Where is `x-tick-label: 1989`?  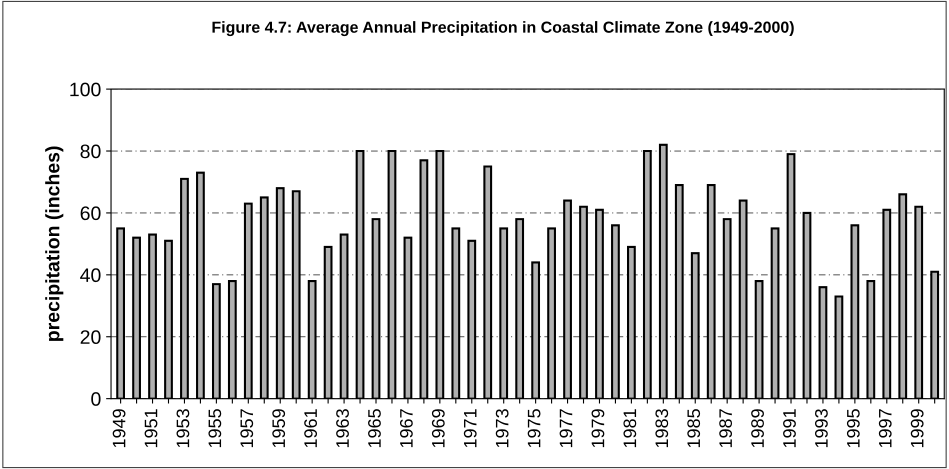 x-tick-label: 1989 is located at coordinates (757, 428).